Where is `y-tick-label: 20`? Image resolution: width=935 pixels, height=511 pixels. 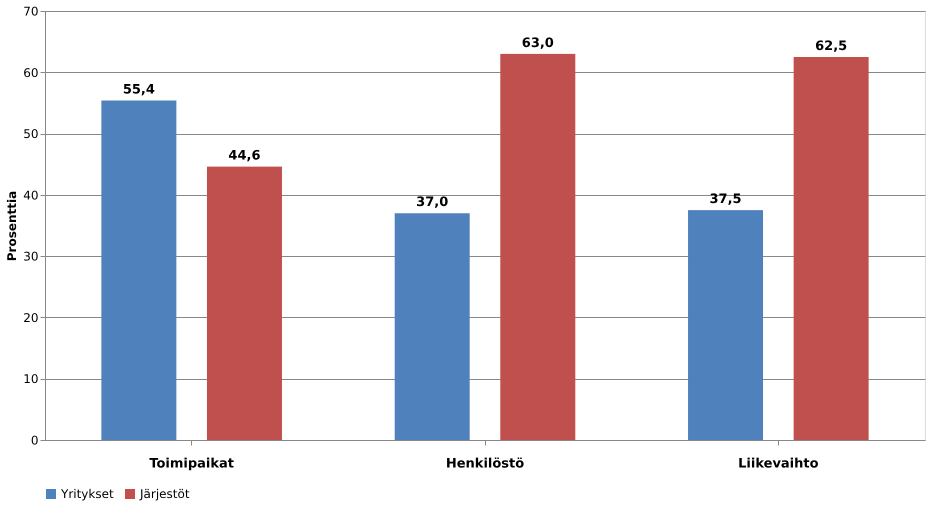
y-tick-label: 20 is located at coordinates (30, 317).